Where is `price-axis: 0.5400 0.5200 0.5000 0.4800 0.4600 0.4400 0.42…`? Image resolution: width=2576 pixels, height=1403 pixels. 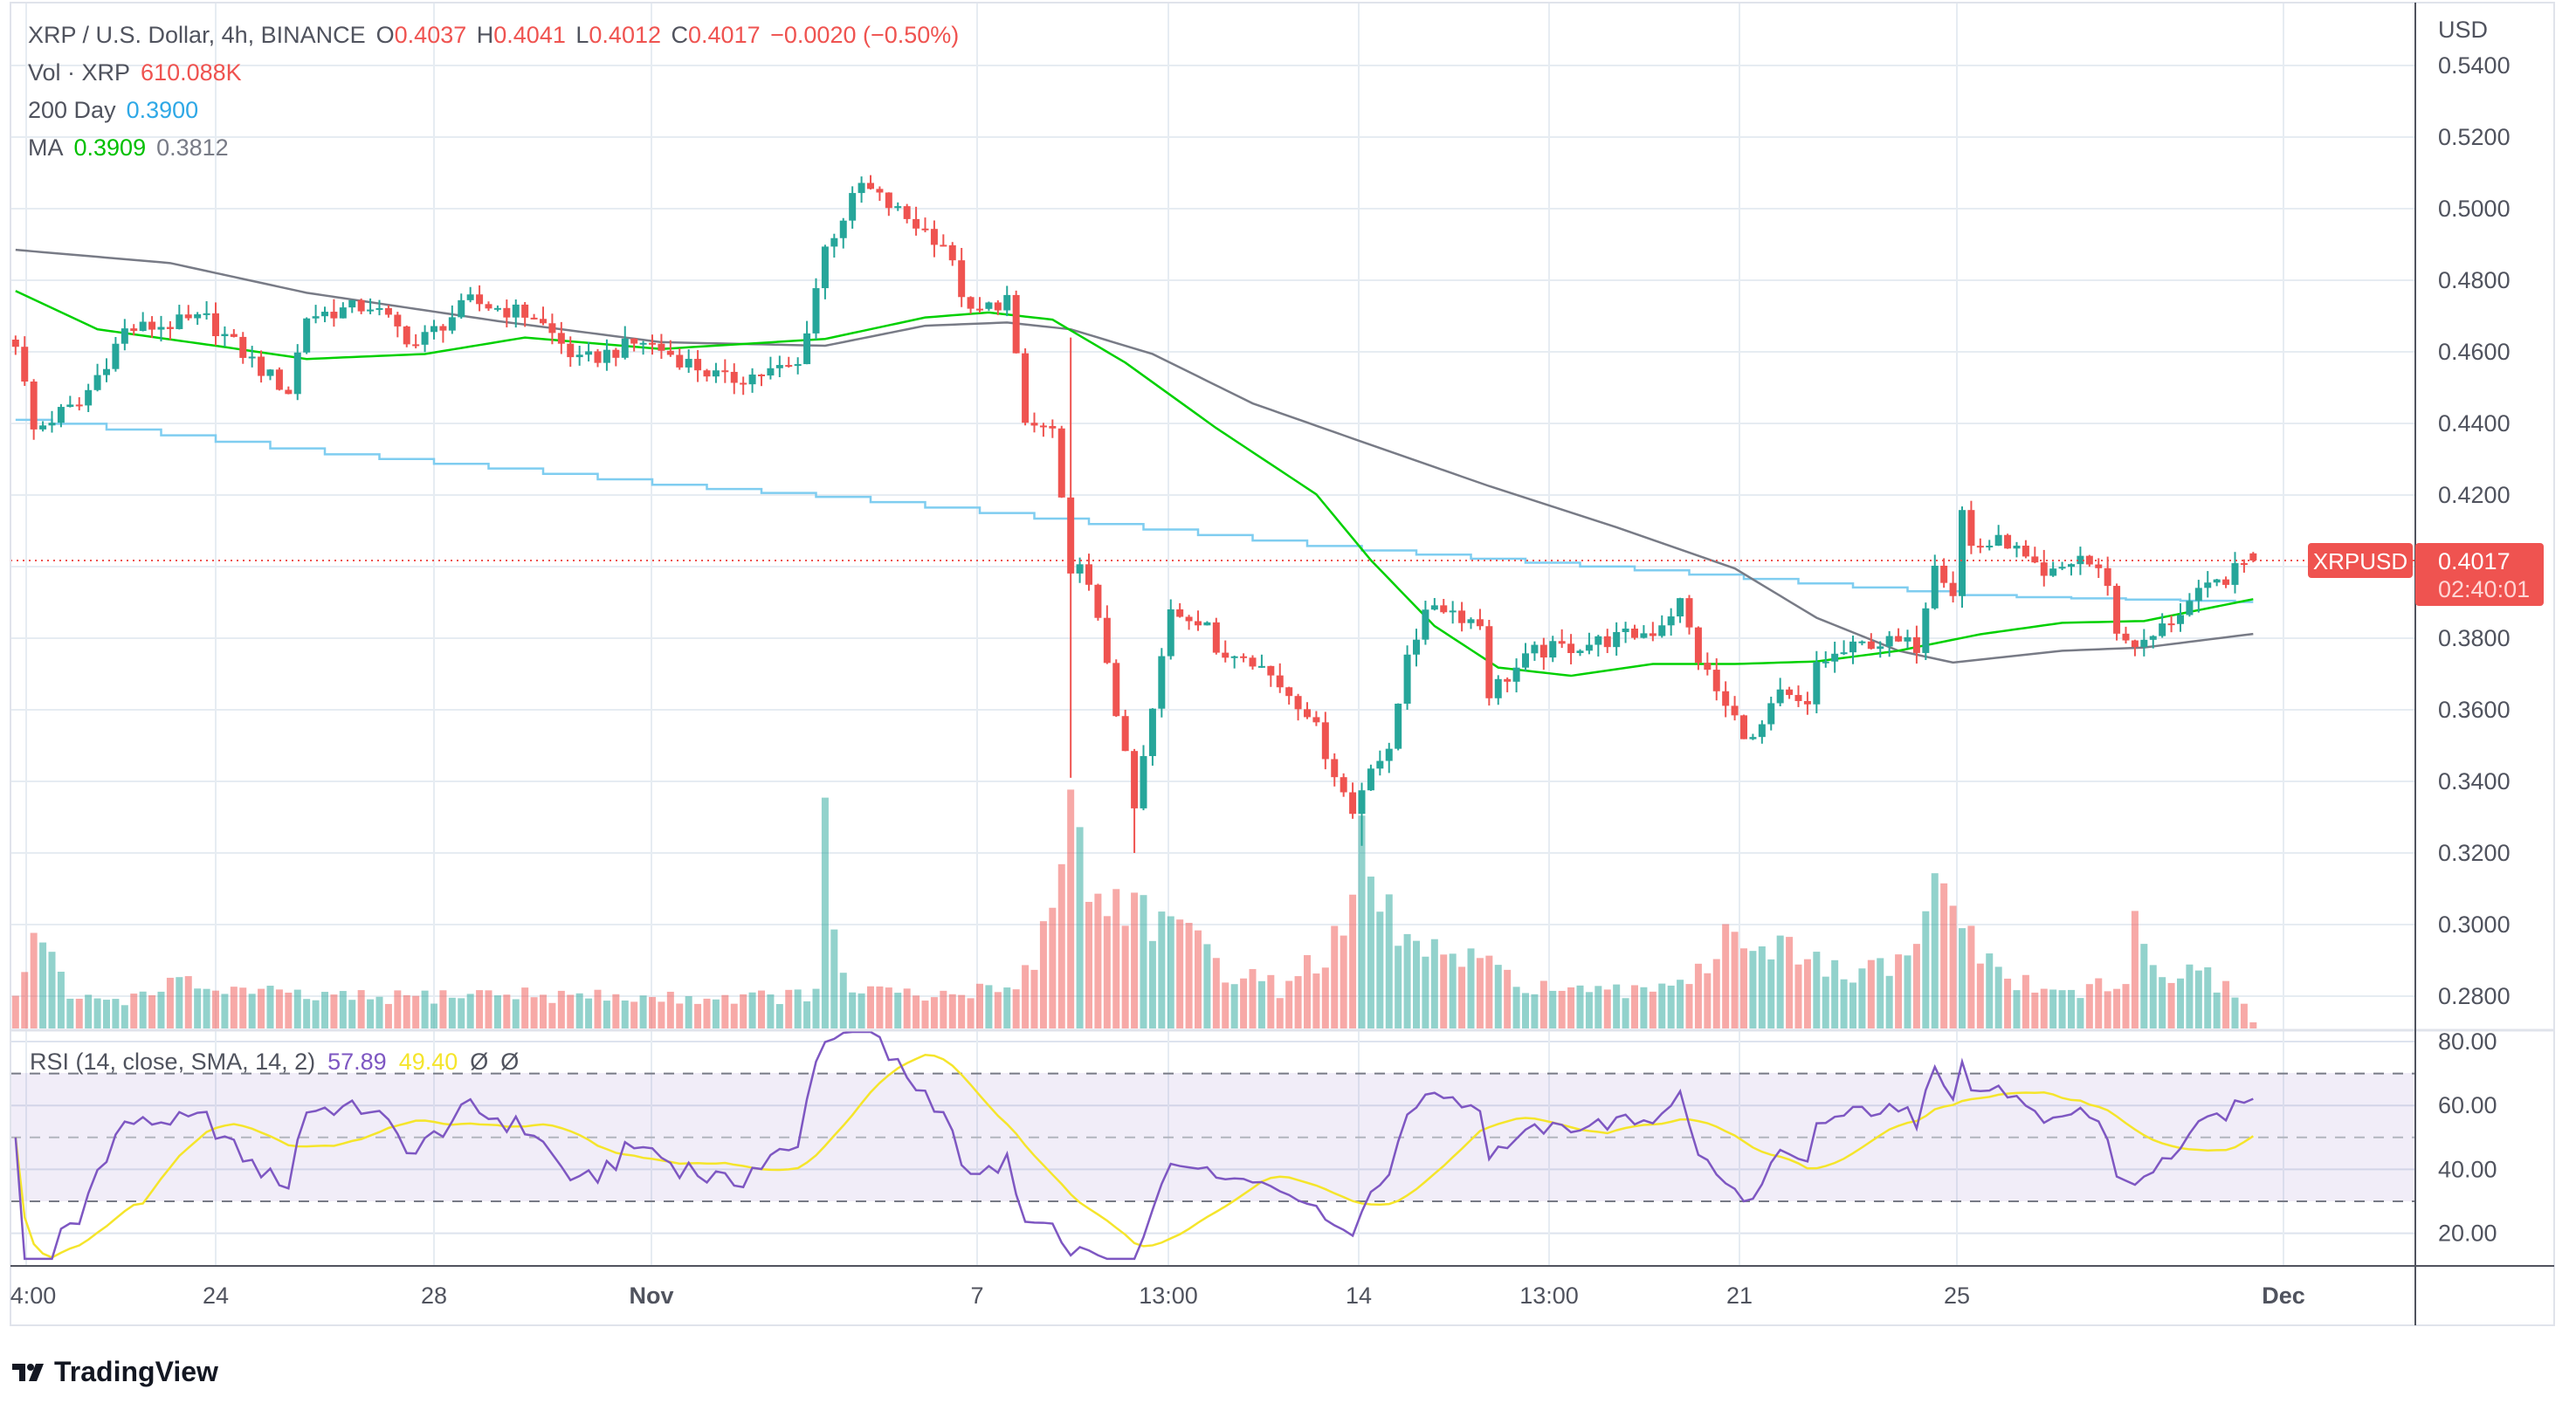
price-axis: 0.5400 0.5200 0.5000 0.4800 0.4600 0.4400 0.42… is located at coordinates (2474, 530).